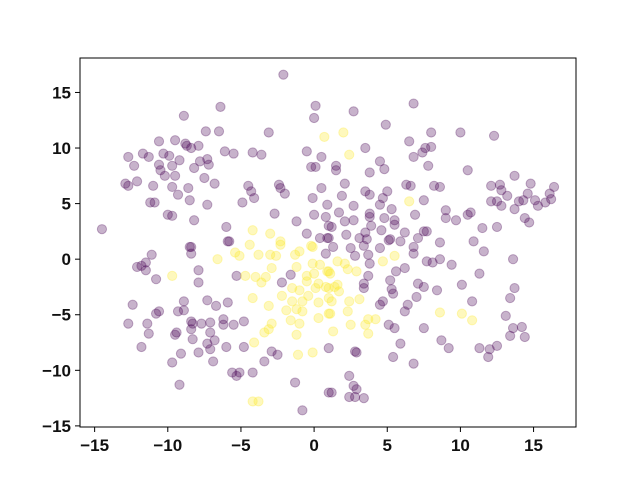  I want to click on y-axis: −15 −10 −5 0 5 10 15, so click(61, 259).